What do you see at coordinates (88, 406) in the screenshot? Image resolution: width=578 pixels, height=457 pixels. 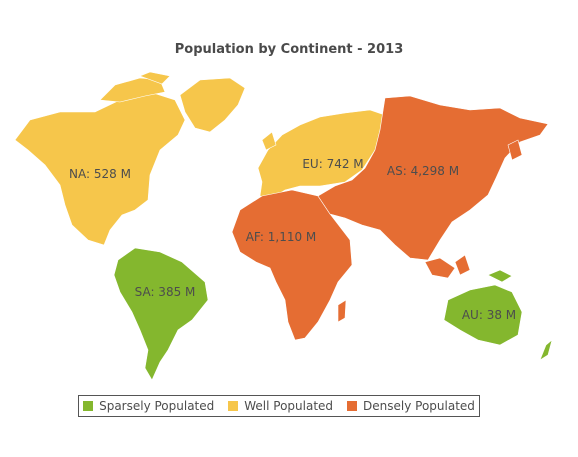 I see `legend-swatch-sparse` at bounding box center [88, 406].